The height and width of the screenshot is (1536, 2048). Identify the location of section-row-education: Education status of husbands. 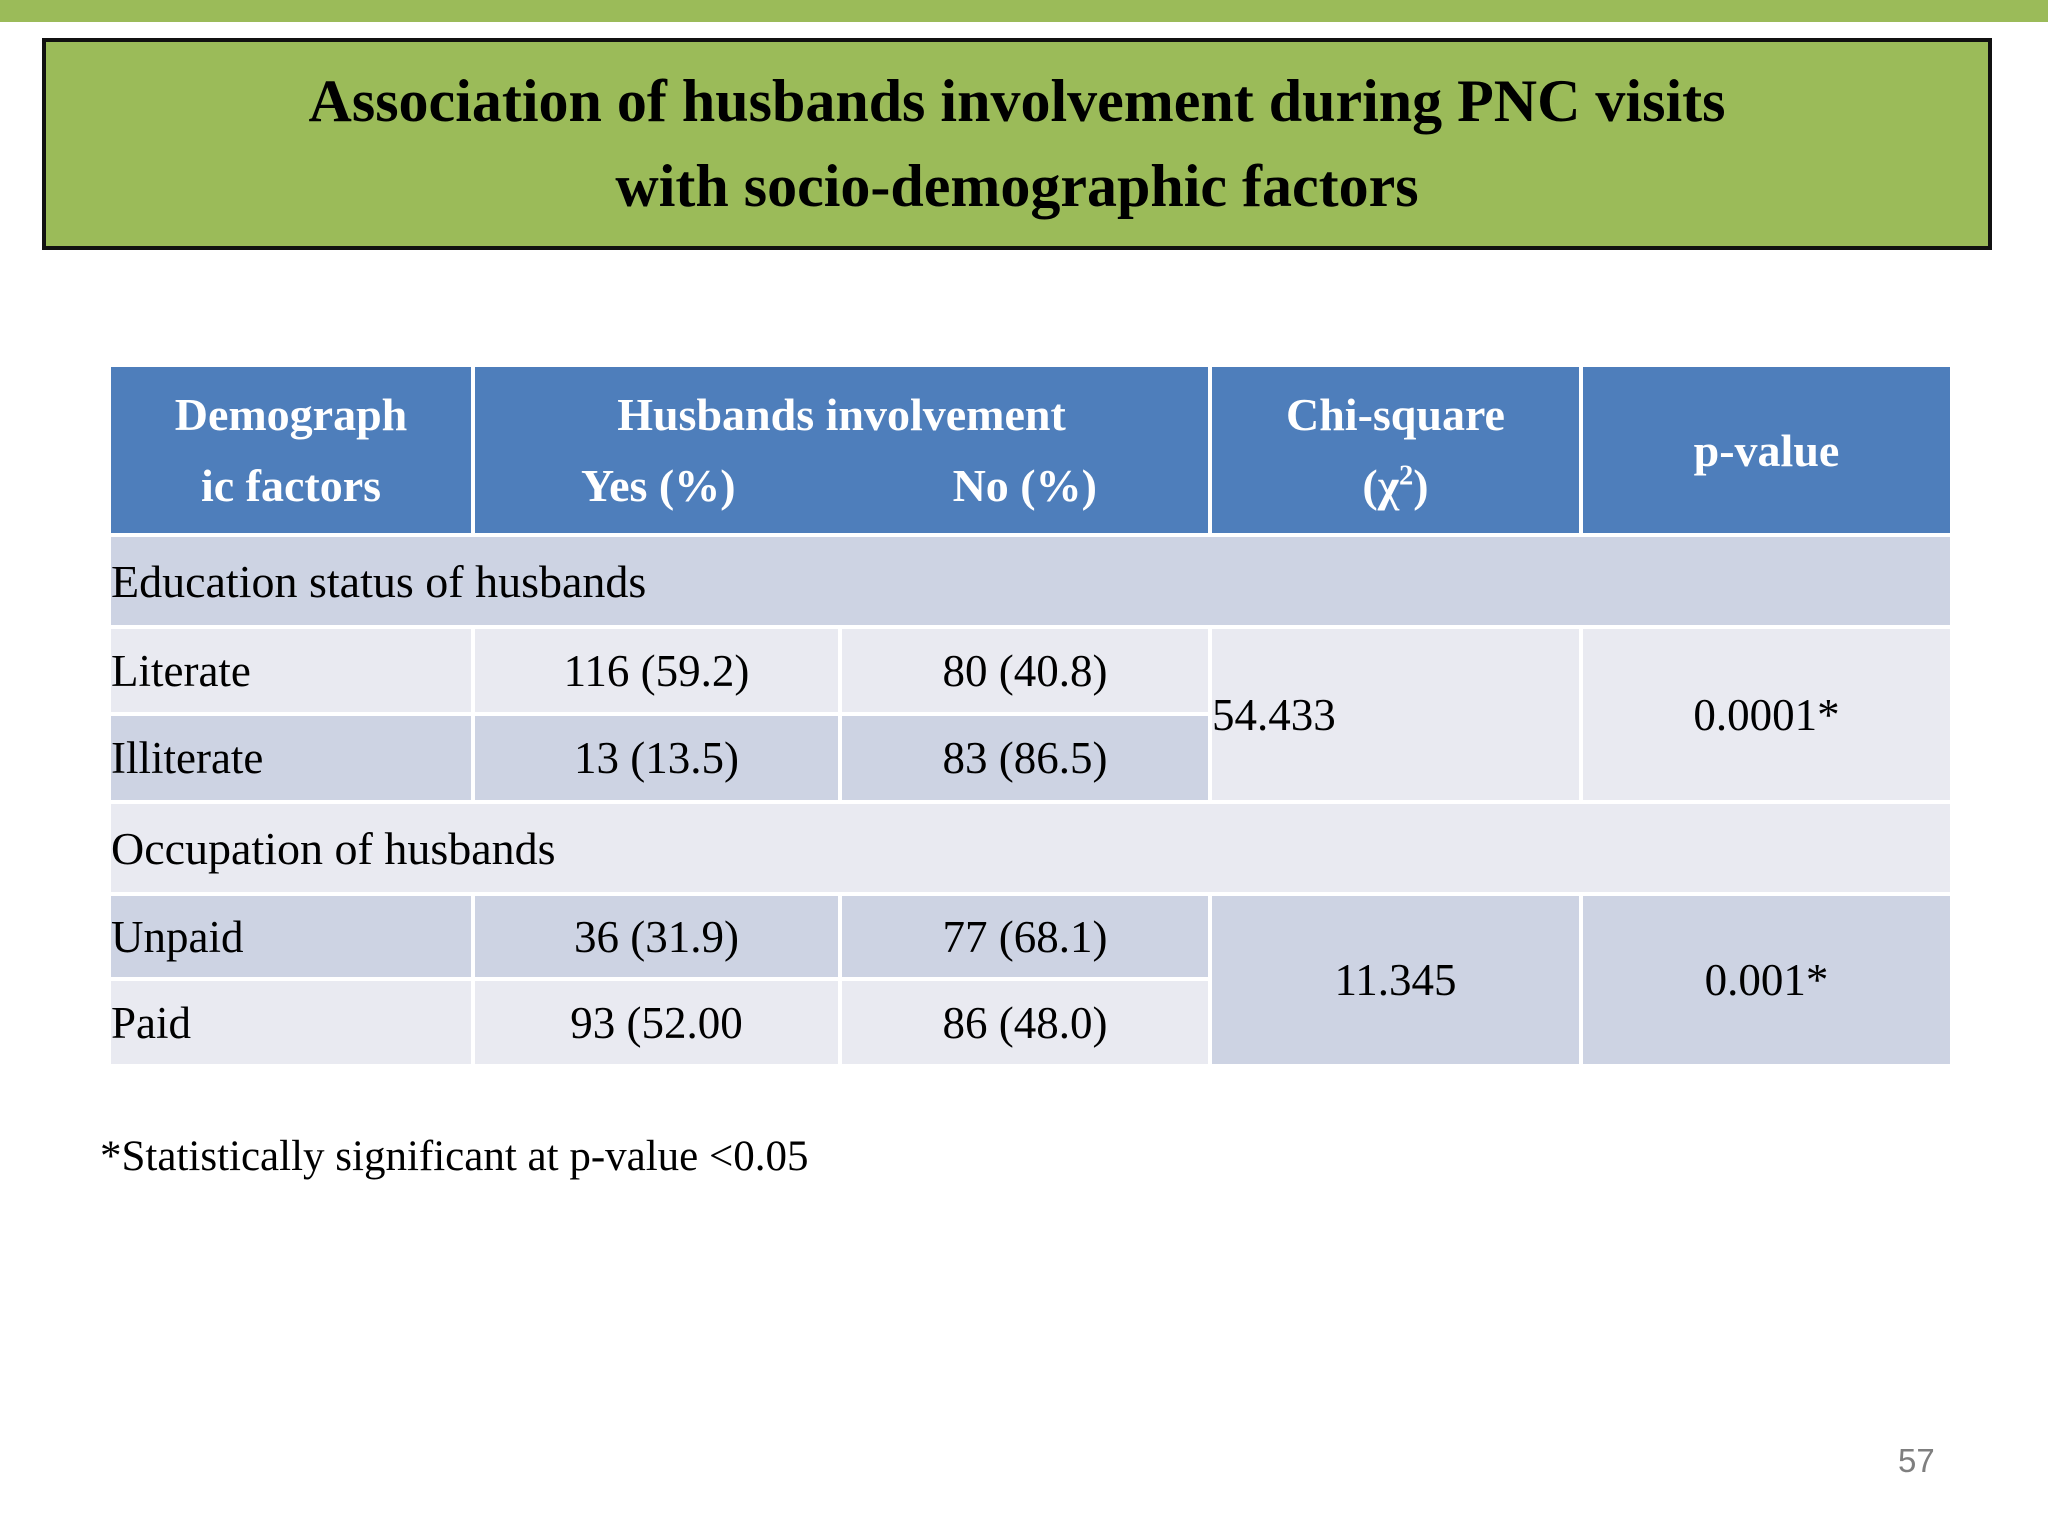
(1030, 581).